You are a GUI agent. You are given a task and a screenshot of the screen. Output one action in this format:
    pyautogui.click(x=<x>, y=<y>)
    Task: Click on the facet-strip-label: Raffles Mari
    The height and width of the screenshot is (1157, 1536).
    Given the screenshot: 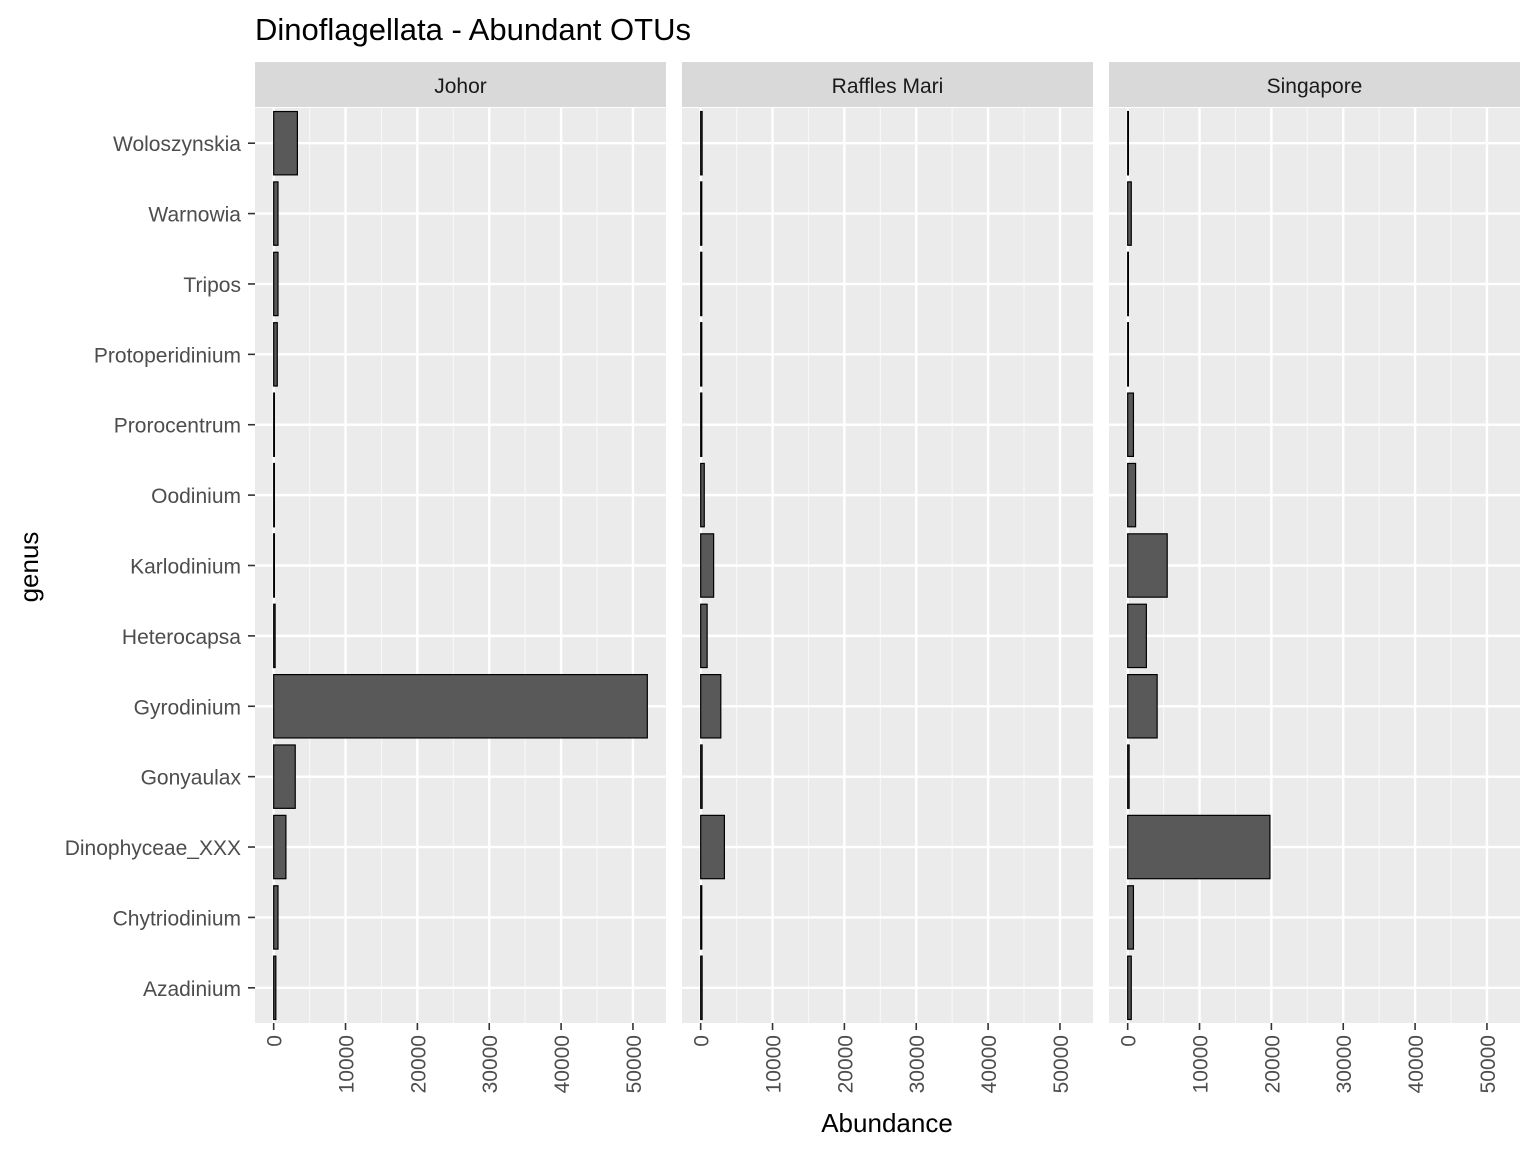 What is the action you would take?
    pyautogui.click(x=888, y=86)
    